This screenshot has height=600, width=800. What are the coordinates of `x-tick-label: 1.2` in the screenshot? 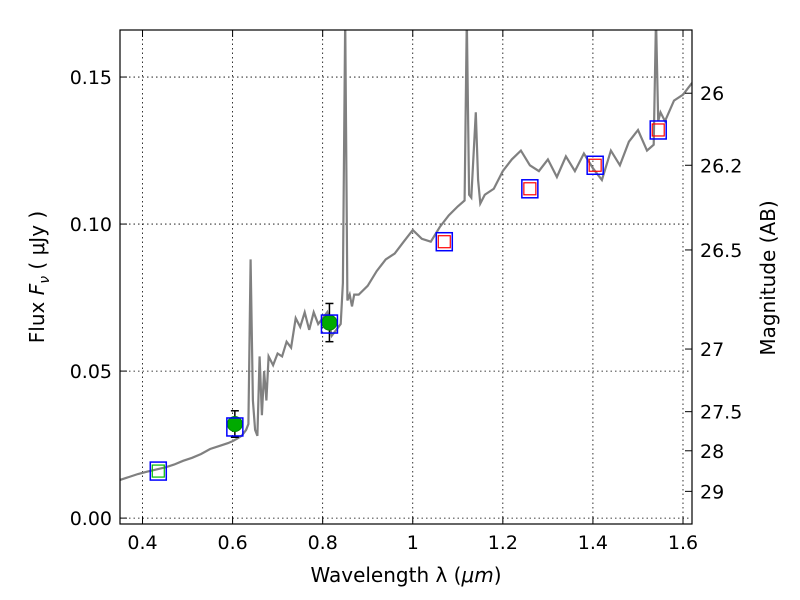 It's located at (503, 543).